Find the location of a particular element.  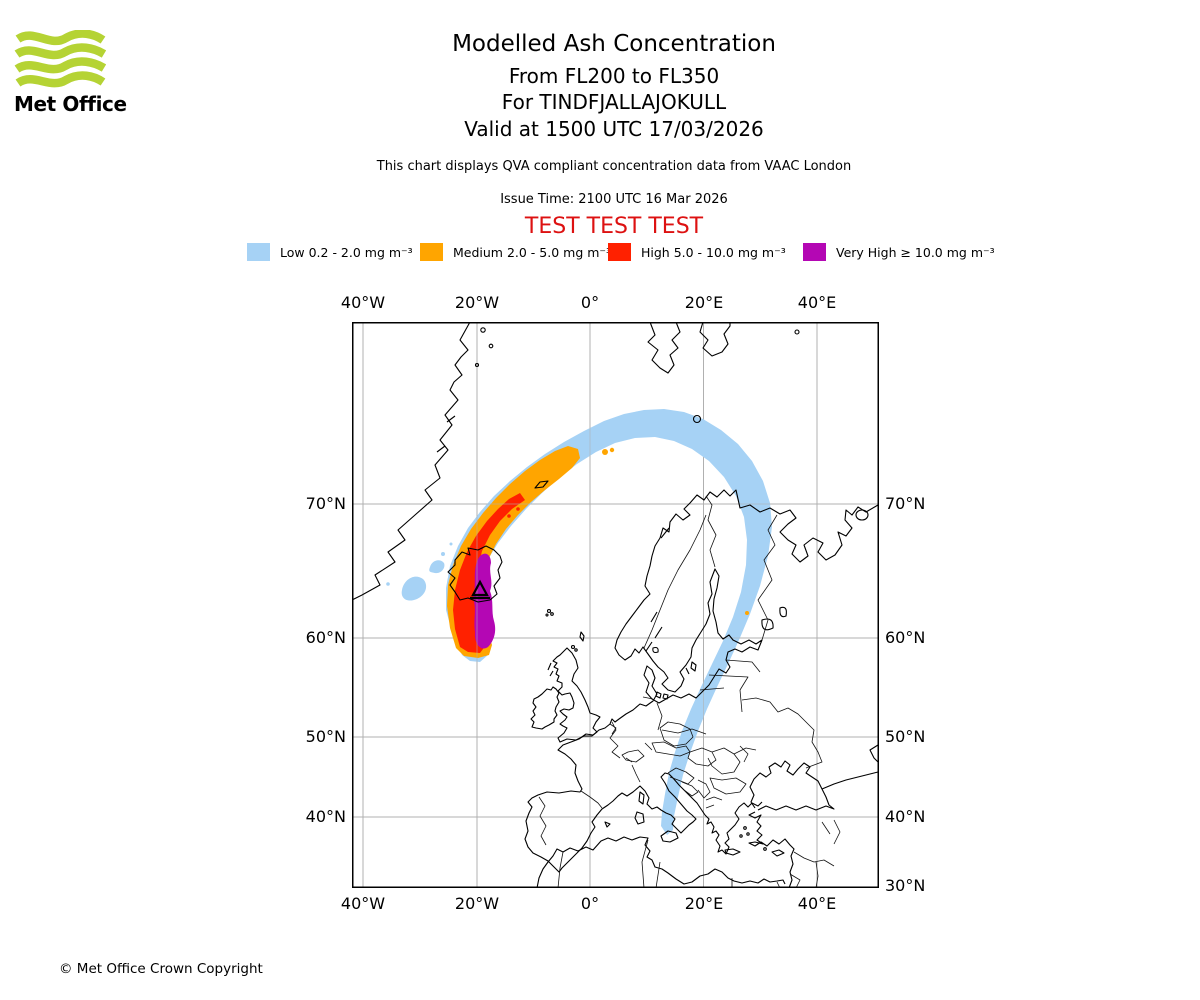

legend-swatch-medium is located at coordinates (431, 252).